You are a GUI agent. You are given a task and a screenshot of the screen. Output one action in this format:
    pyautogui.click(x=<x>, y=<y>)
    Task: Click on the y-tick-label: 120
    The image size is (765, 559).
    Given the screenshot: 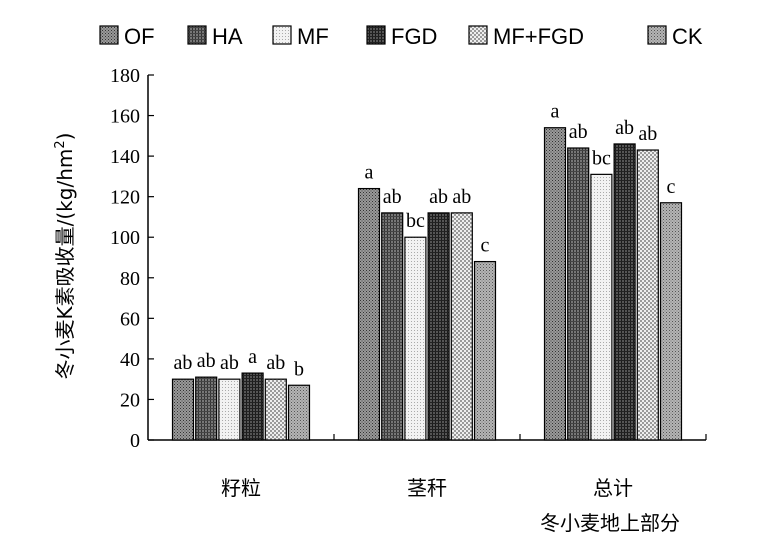 What is the action you would take?
    pyautogui.click(x=125, y=198)
    